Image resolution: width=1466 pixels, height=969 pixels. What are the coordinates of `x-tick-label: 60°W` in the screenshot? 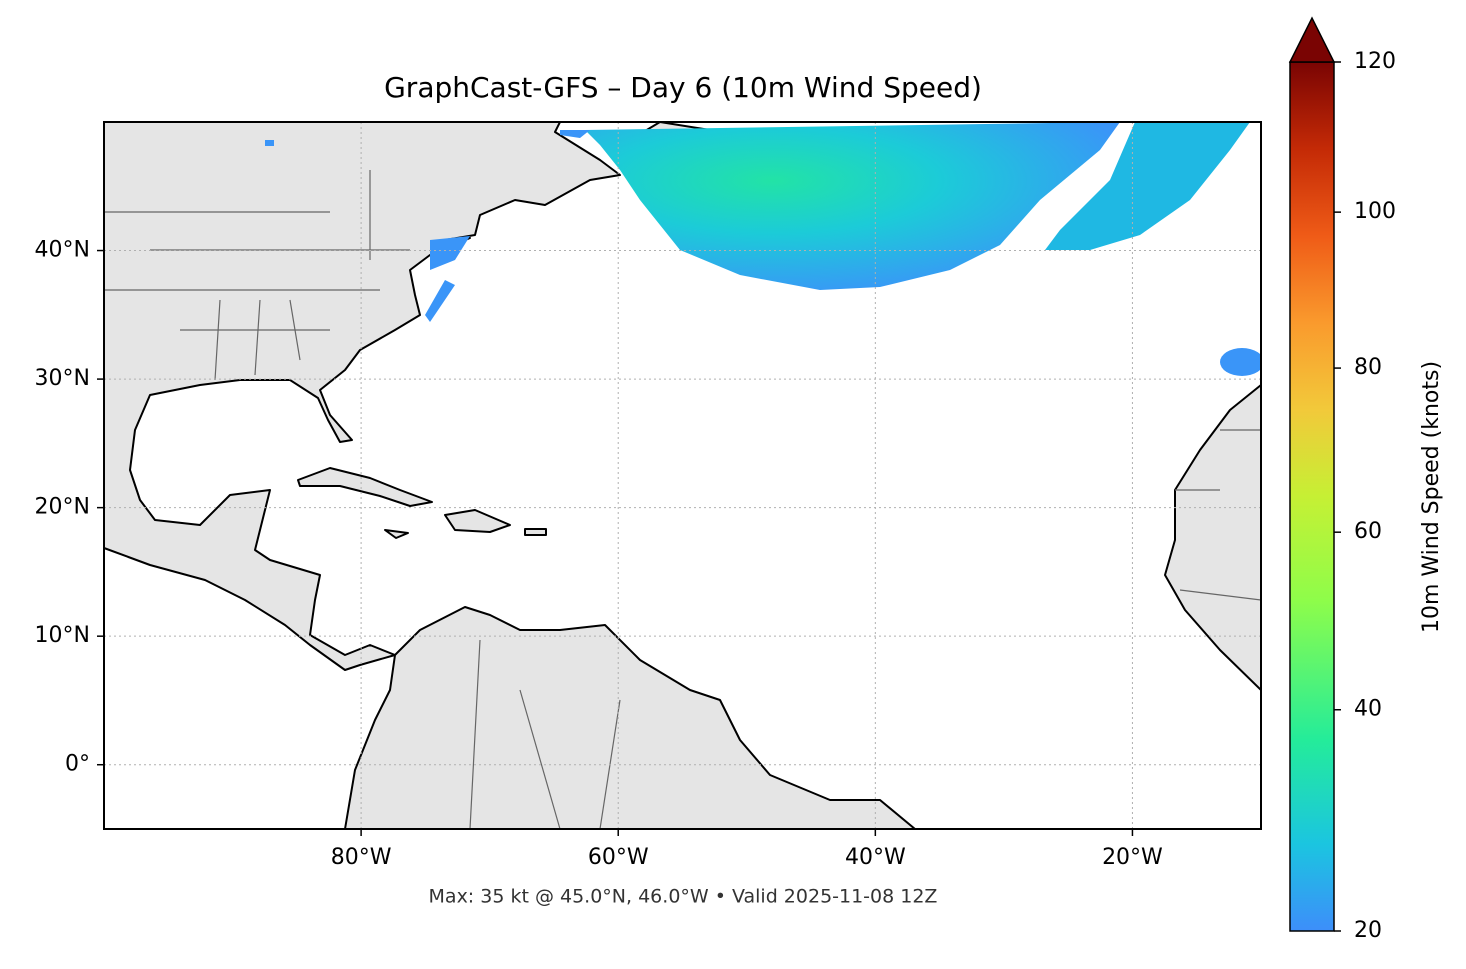 It's located at (618, 857).